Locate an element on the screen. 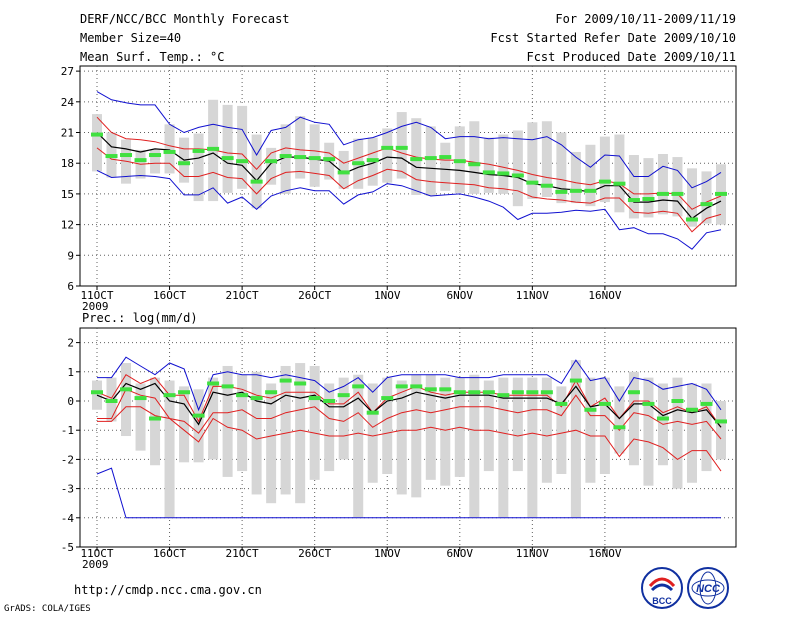  x-year-label: 2009 is located at coordinates (95, 564).